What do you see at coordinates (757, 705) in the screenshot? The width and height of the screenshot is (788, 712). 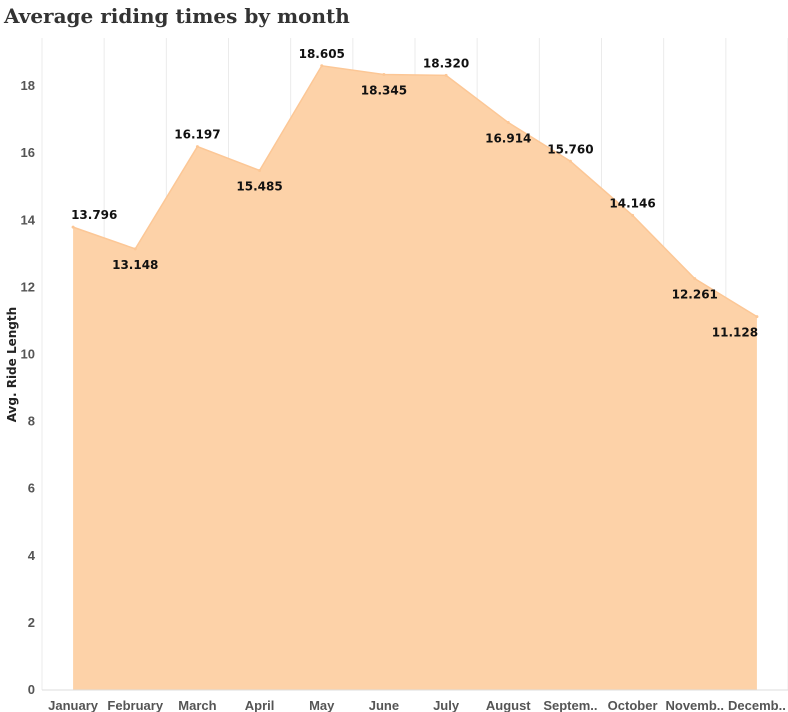 I see `x-tick-label: Decemb..` at bounding box center [757, 705].